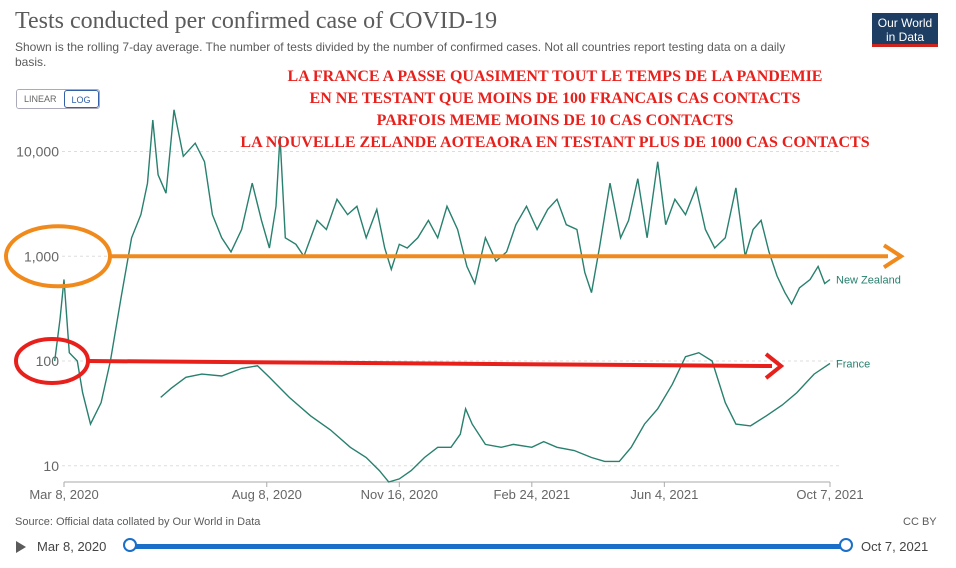 Image resolution: width=956 pixels, height=568 pixels. What do you see at coordinates (72, 546) in the screenshot?
I see `timeline-start-label: Mar 8, 2020` at bounding box center [72, 546].